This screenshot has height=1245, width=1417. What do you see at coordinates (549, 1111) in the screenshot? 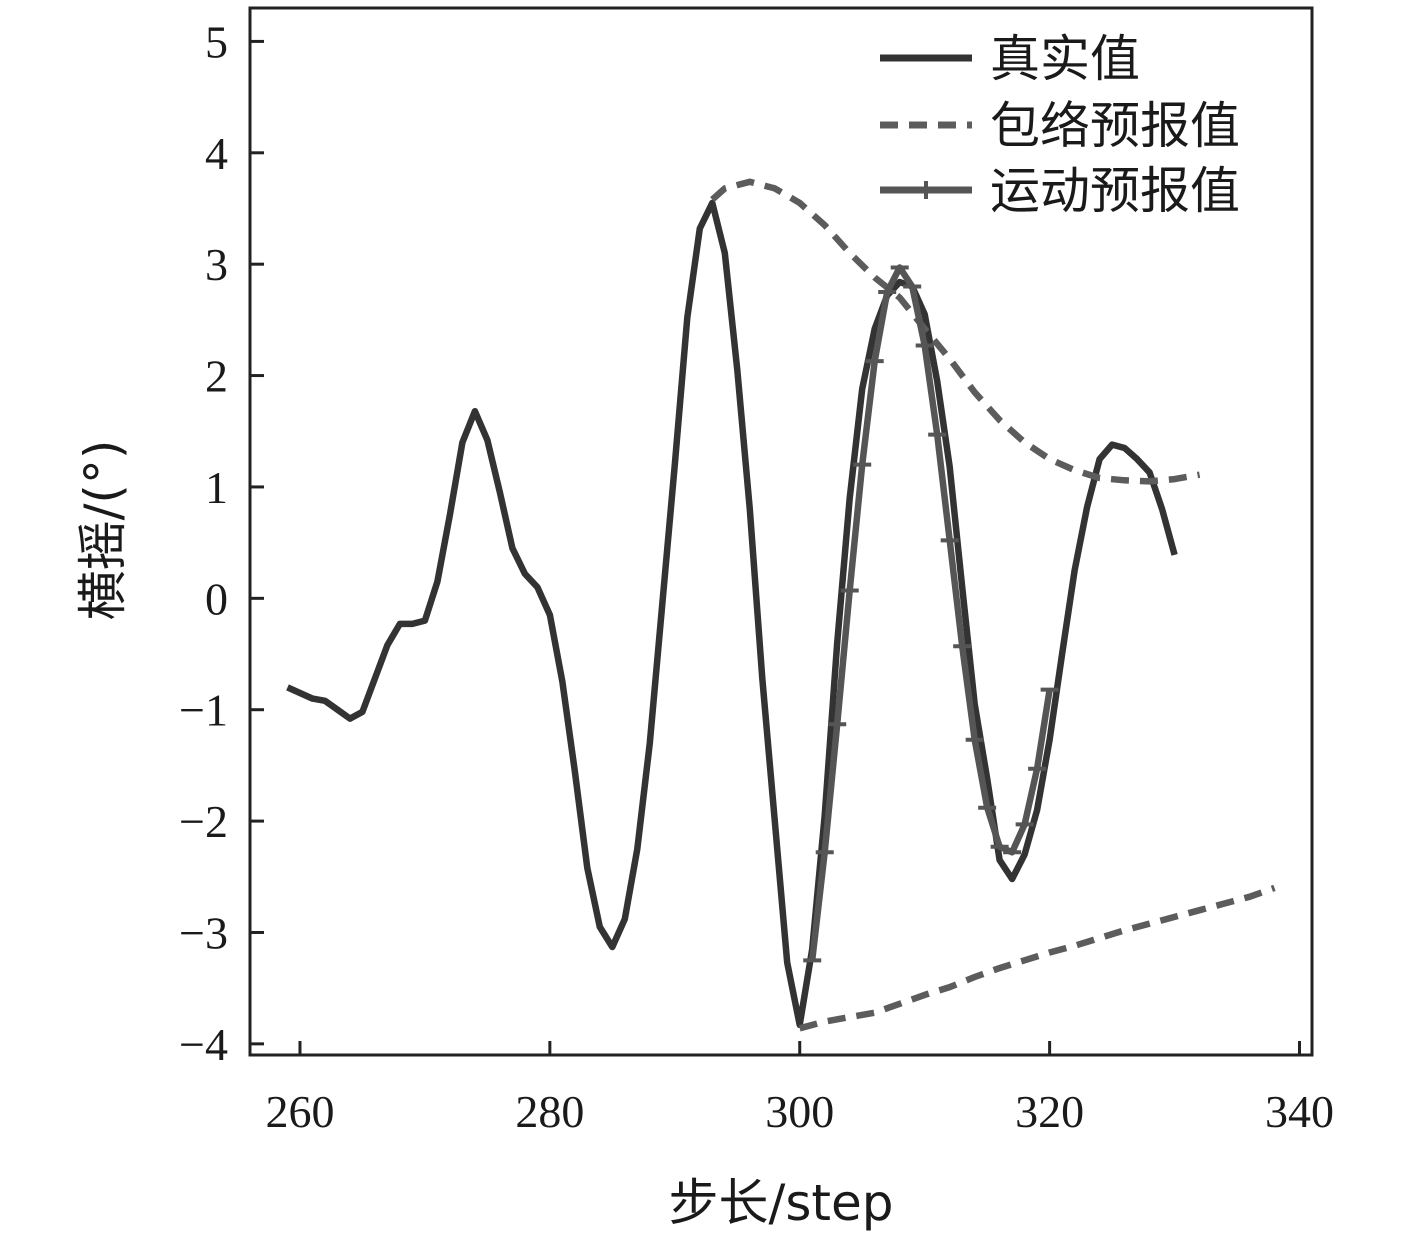
I see `x-tick-label: 280` at bounding box center [549, 1111].